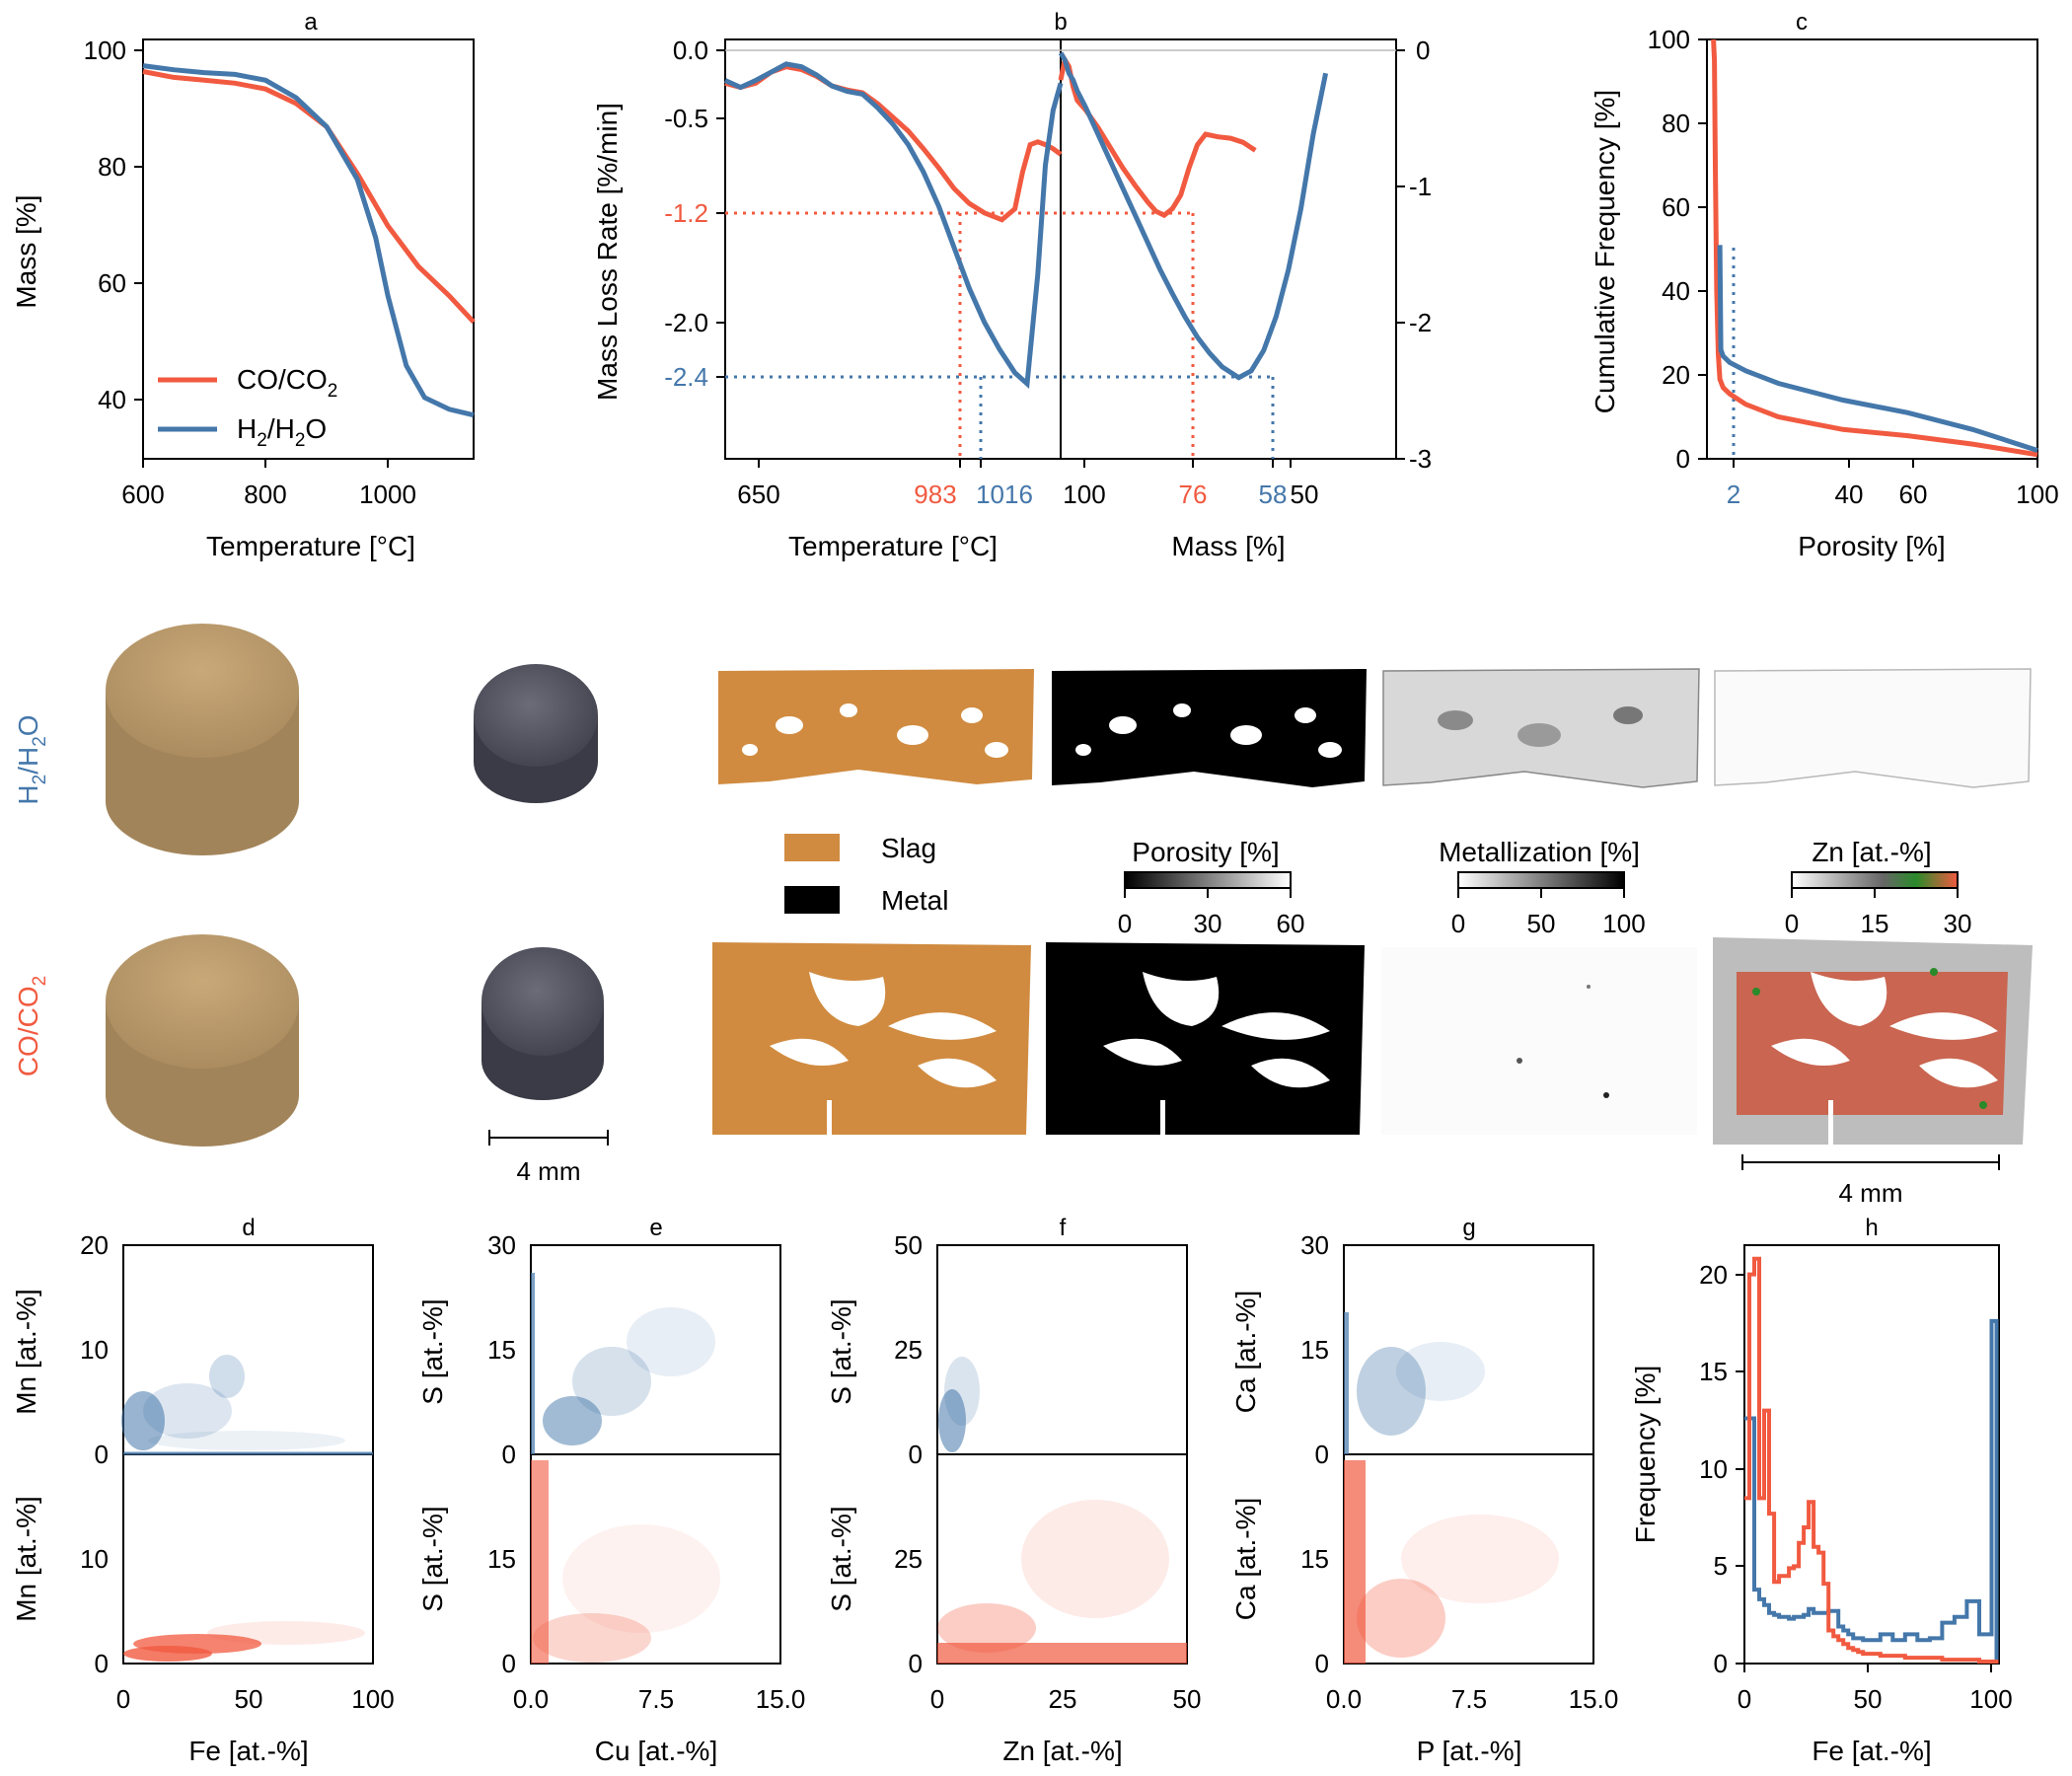 The image size is (2072, 1776). What do you see at coordinates (2037, 495) in the screenshot?
I see `panel-c-xtick: 100` at bounding box center [2037, 495].